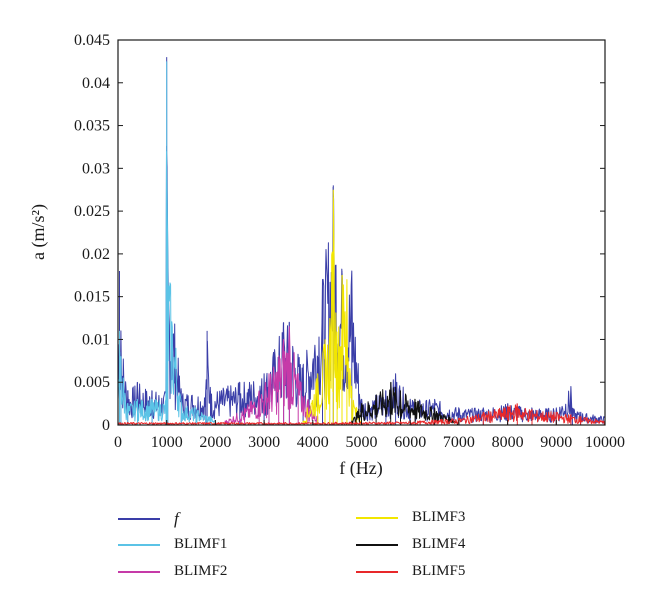 The image size is (660, 609). Describe the element at coordinates (38, 232) in the screenshot. I see `y-axis-label: a (m/s²)` at that location.